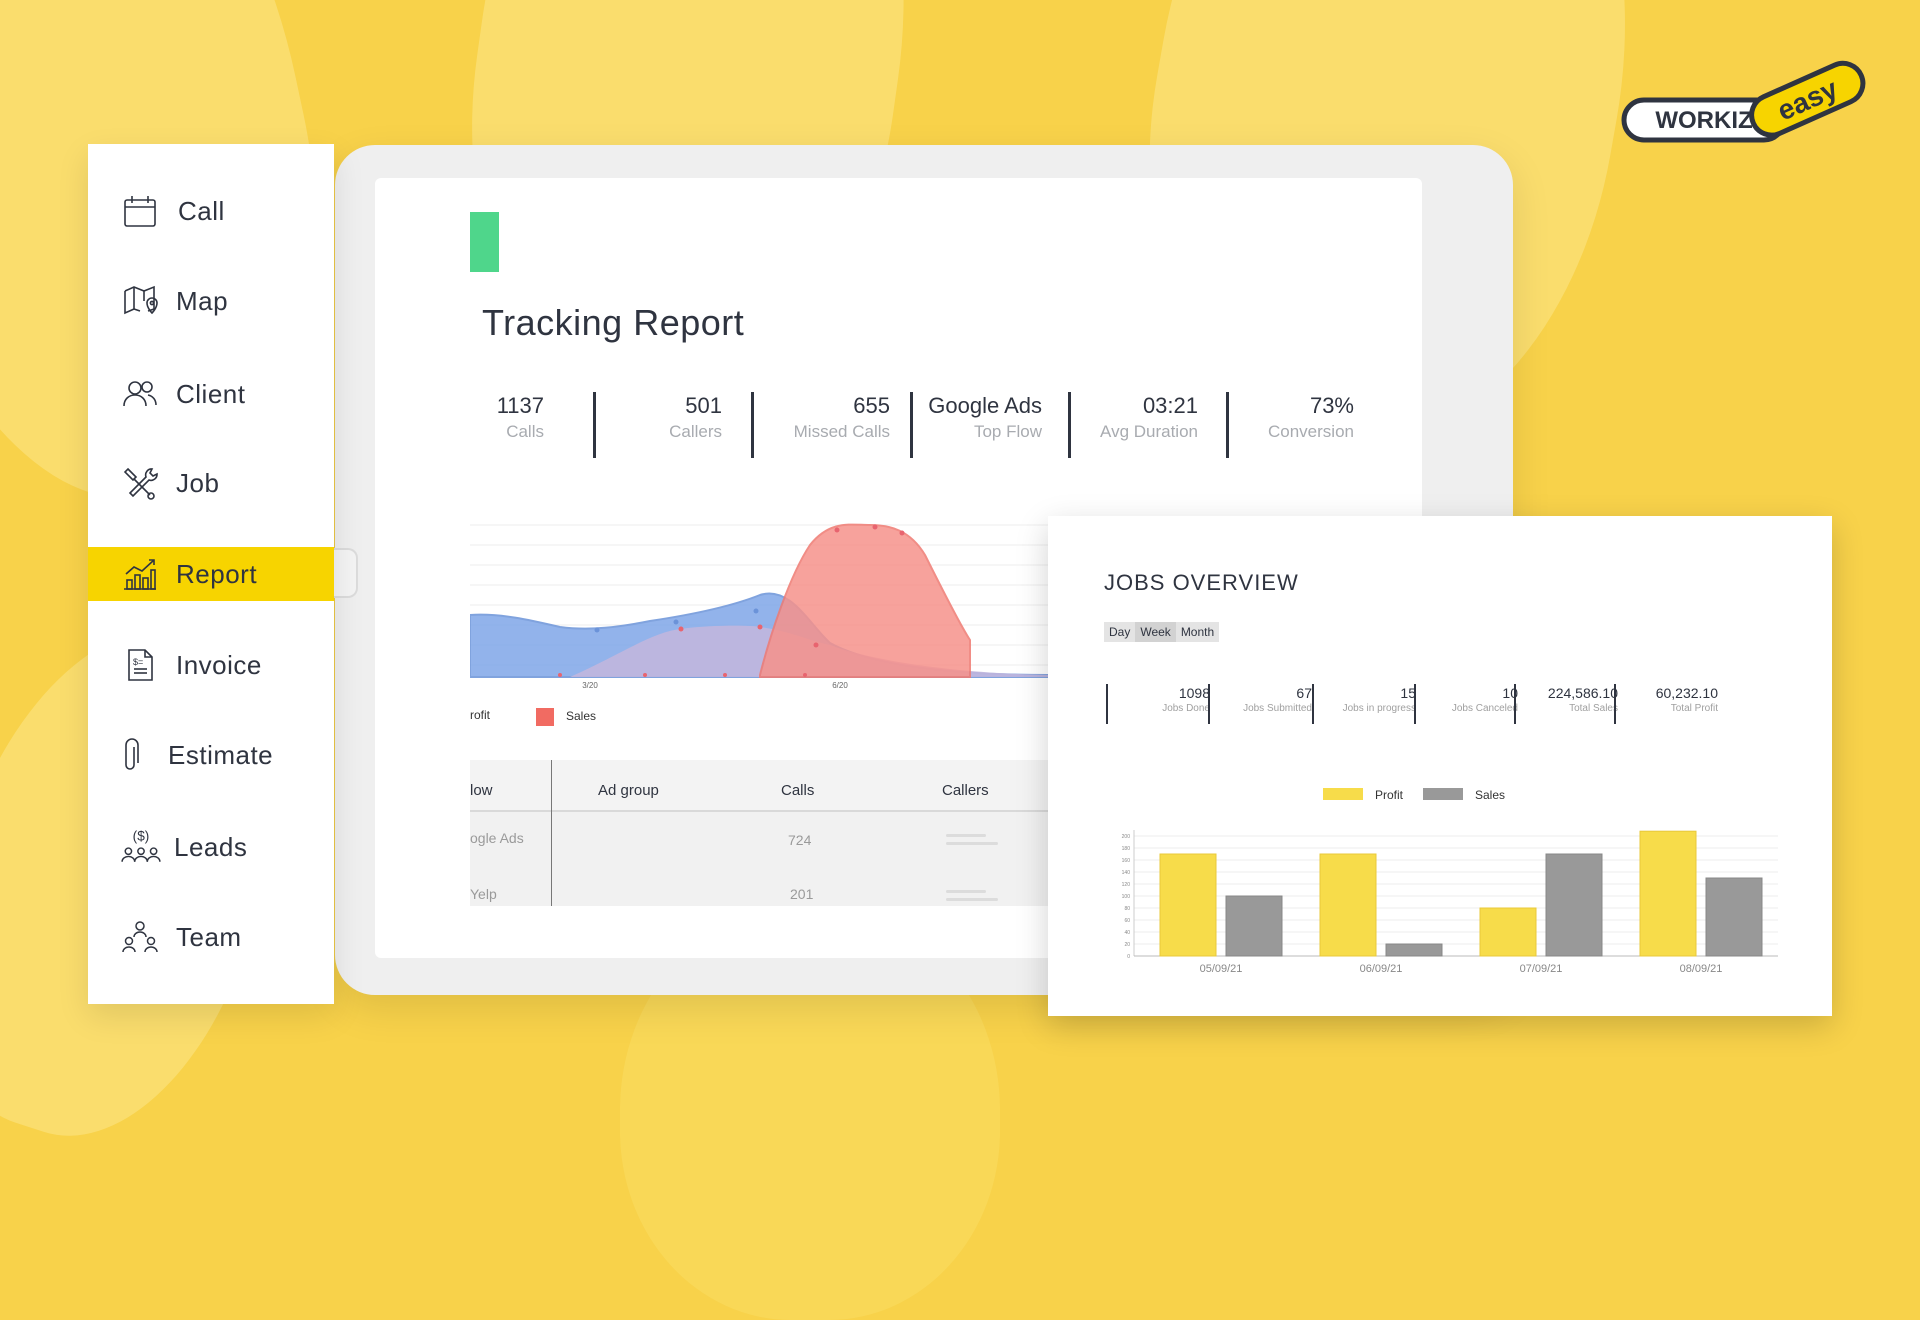 This screenshot has width=1920, height=1320. I want to click on x-tick-label: 6/20, so click(840, 685).